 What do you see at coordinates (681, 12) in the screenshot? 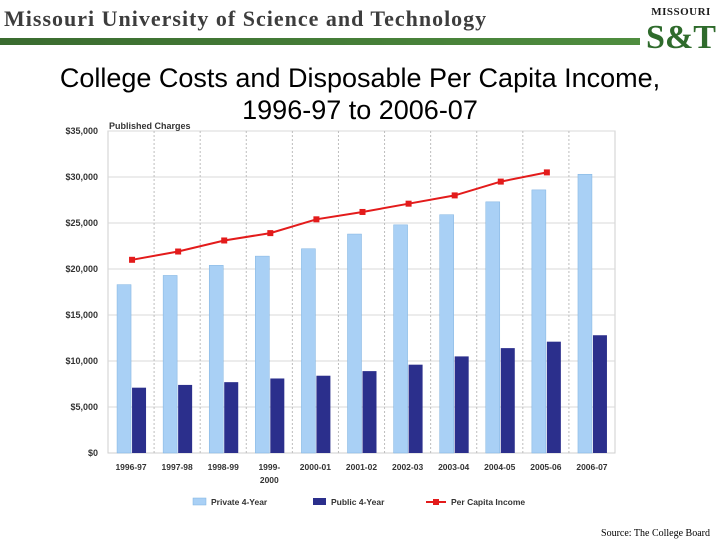
I see `logo-top-text: MISSOURI` at bounding box center [681, 12].